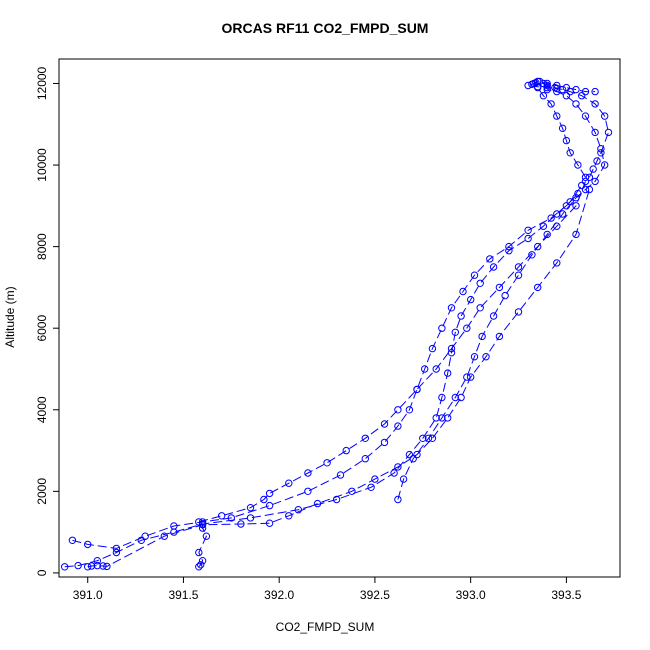 This screenshot has width=650, height=650. I want to click on x-tick-label: 392.5, so click(375, 595).